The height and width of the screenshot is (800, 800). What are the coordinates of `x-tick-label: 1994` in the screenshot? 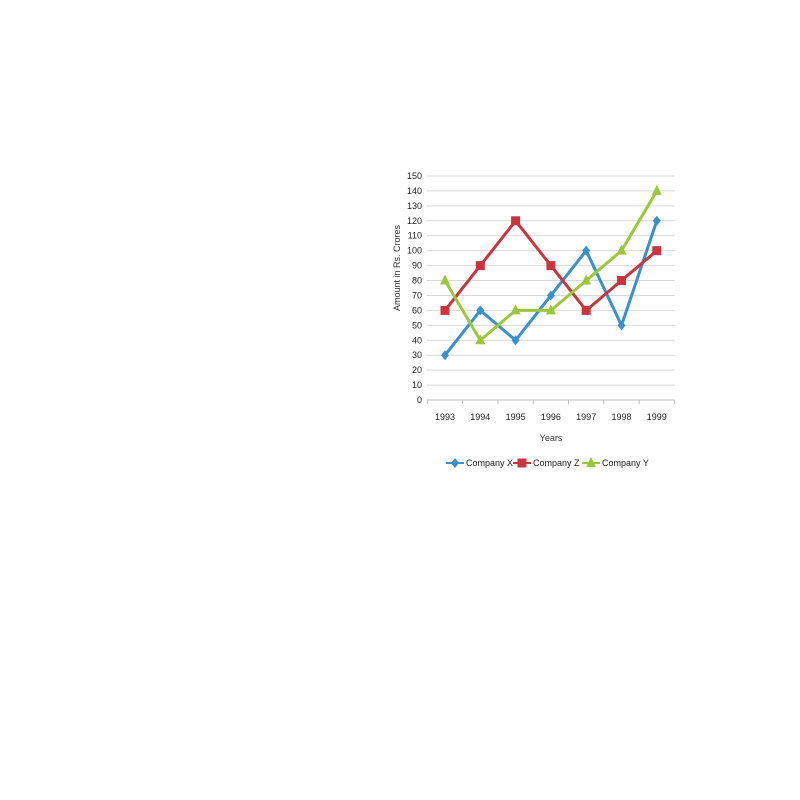 It's located at (480, 417).